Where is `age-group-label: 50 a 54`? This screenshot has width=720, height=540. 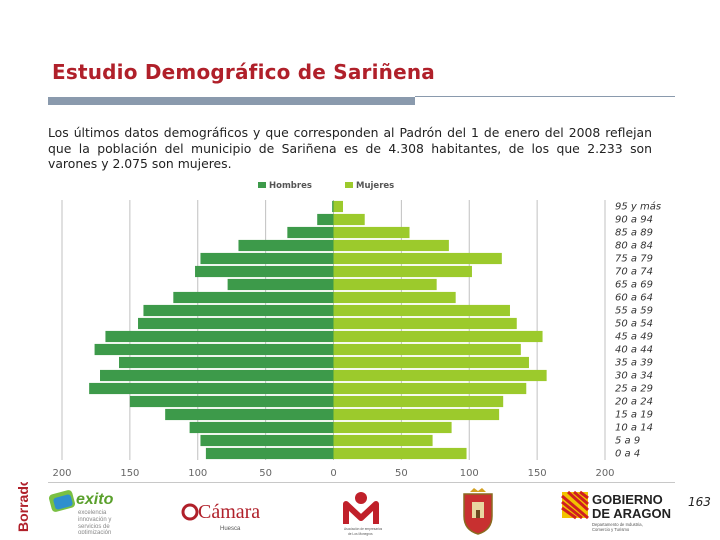
age-group-label: 50 a 54 is located at coordinates (634, 323).